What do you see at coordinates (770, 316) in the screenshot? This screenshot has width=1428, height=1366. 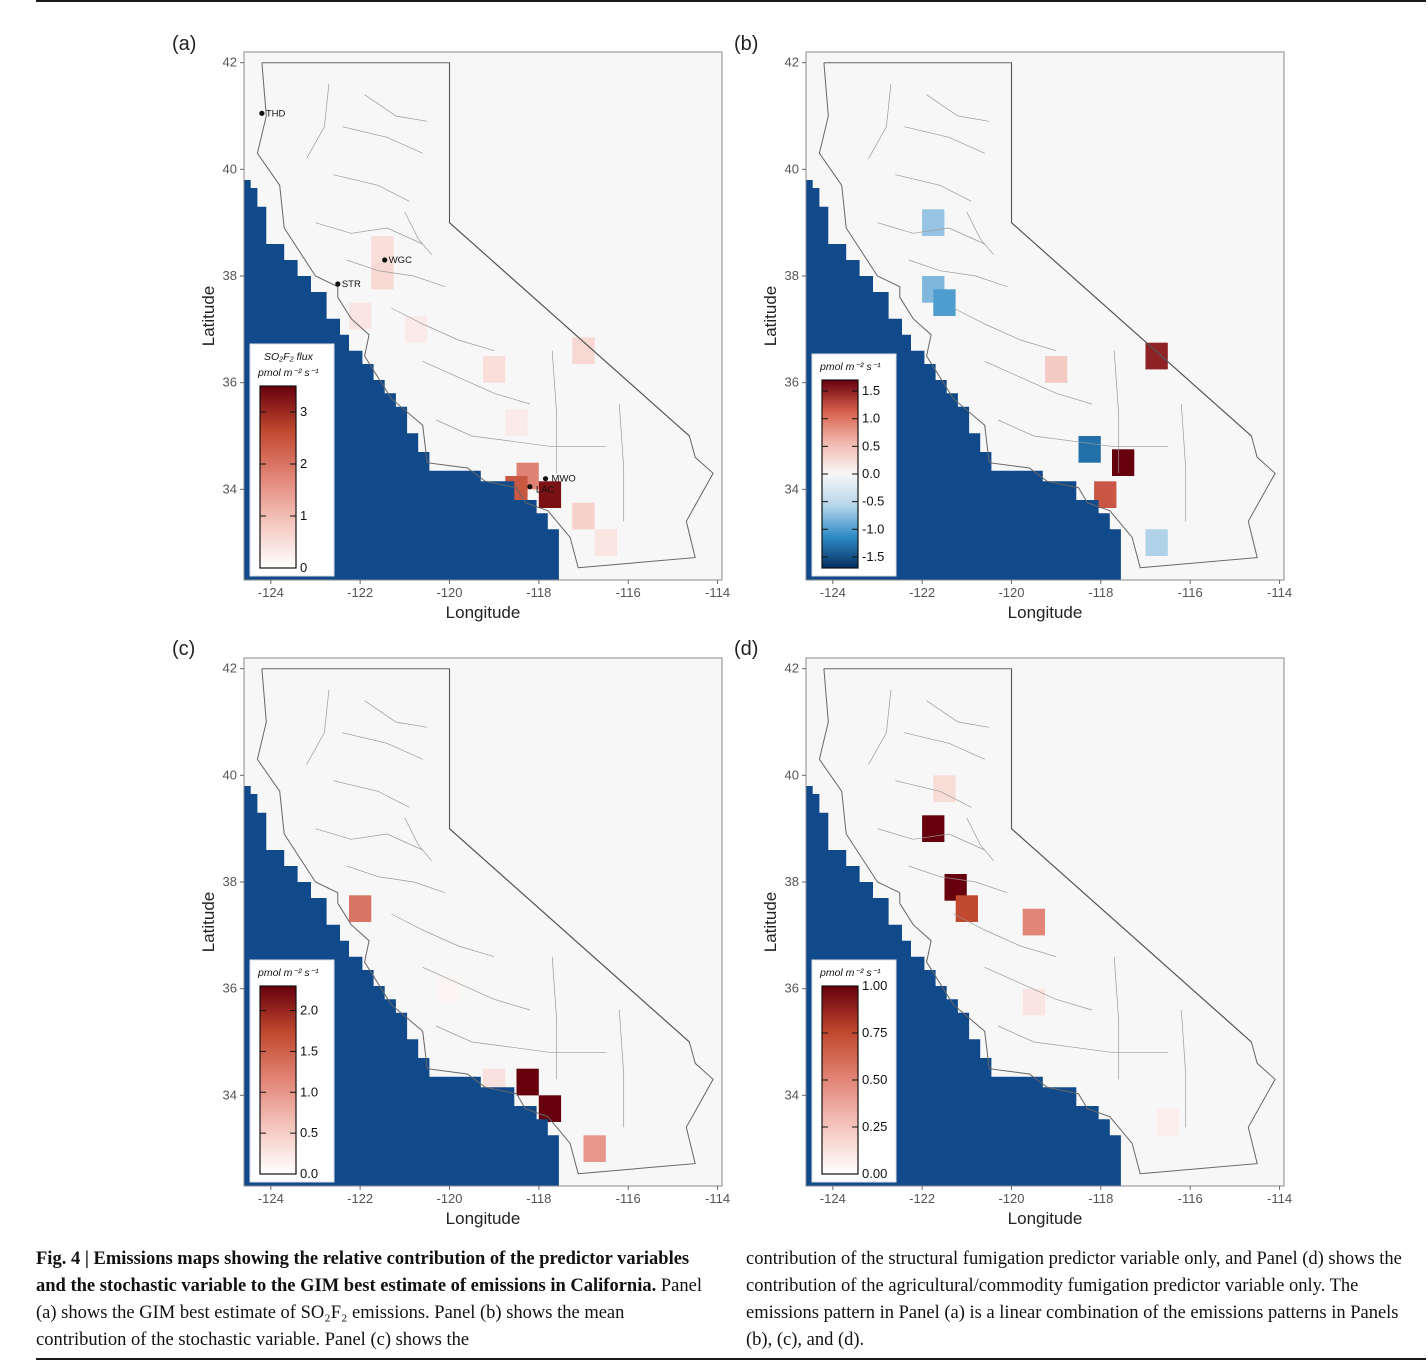 I see `y-axis-title: Latitude` at bounding box center [770, 316].